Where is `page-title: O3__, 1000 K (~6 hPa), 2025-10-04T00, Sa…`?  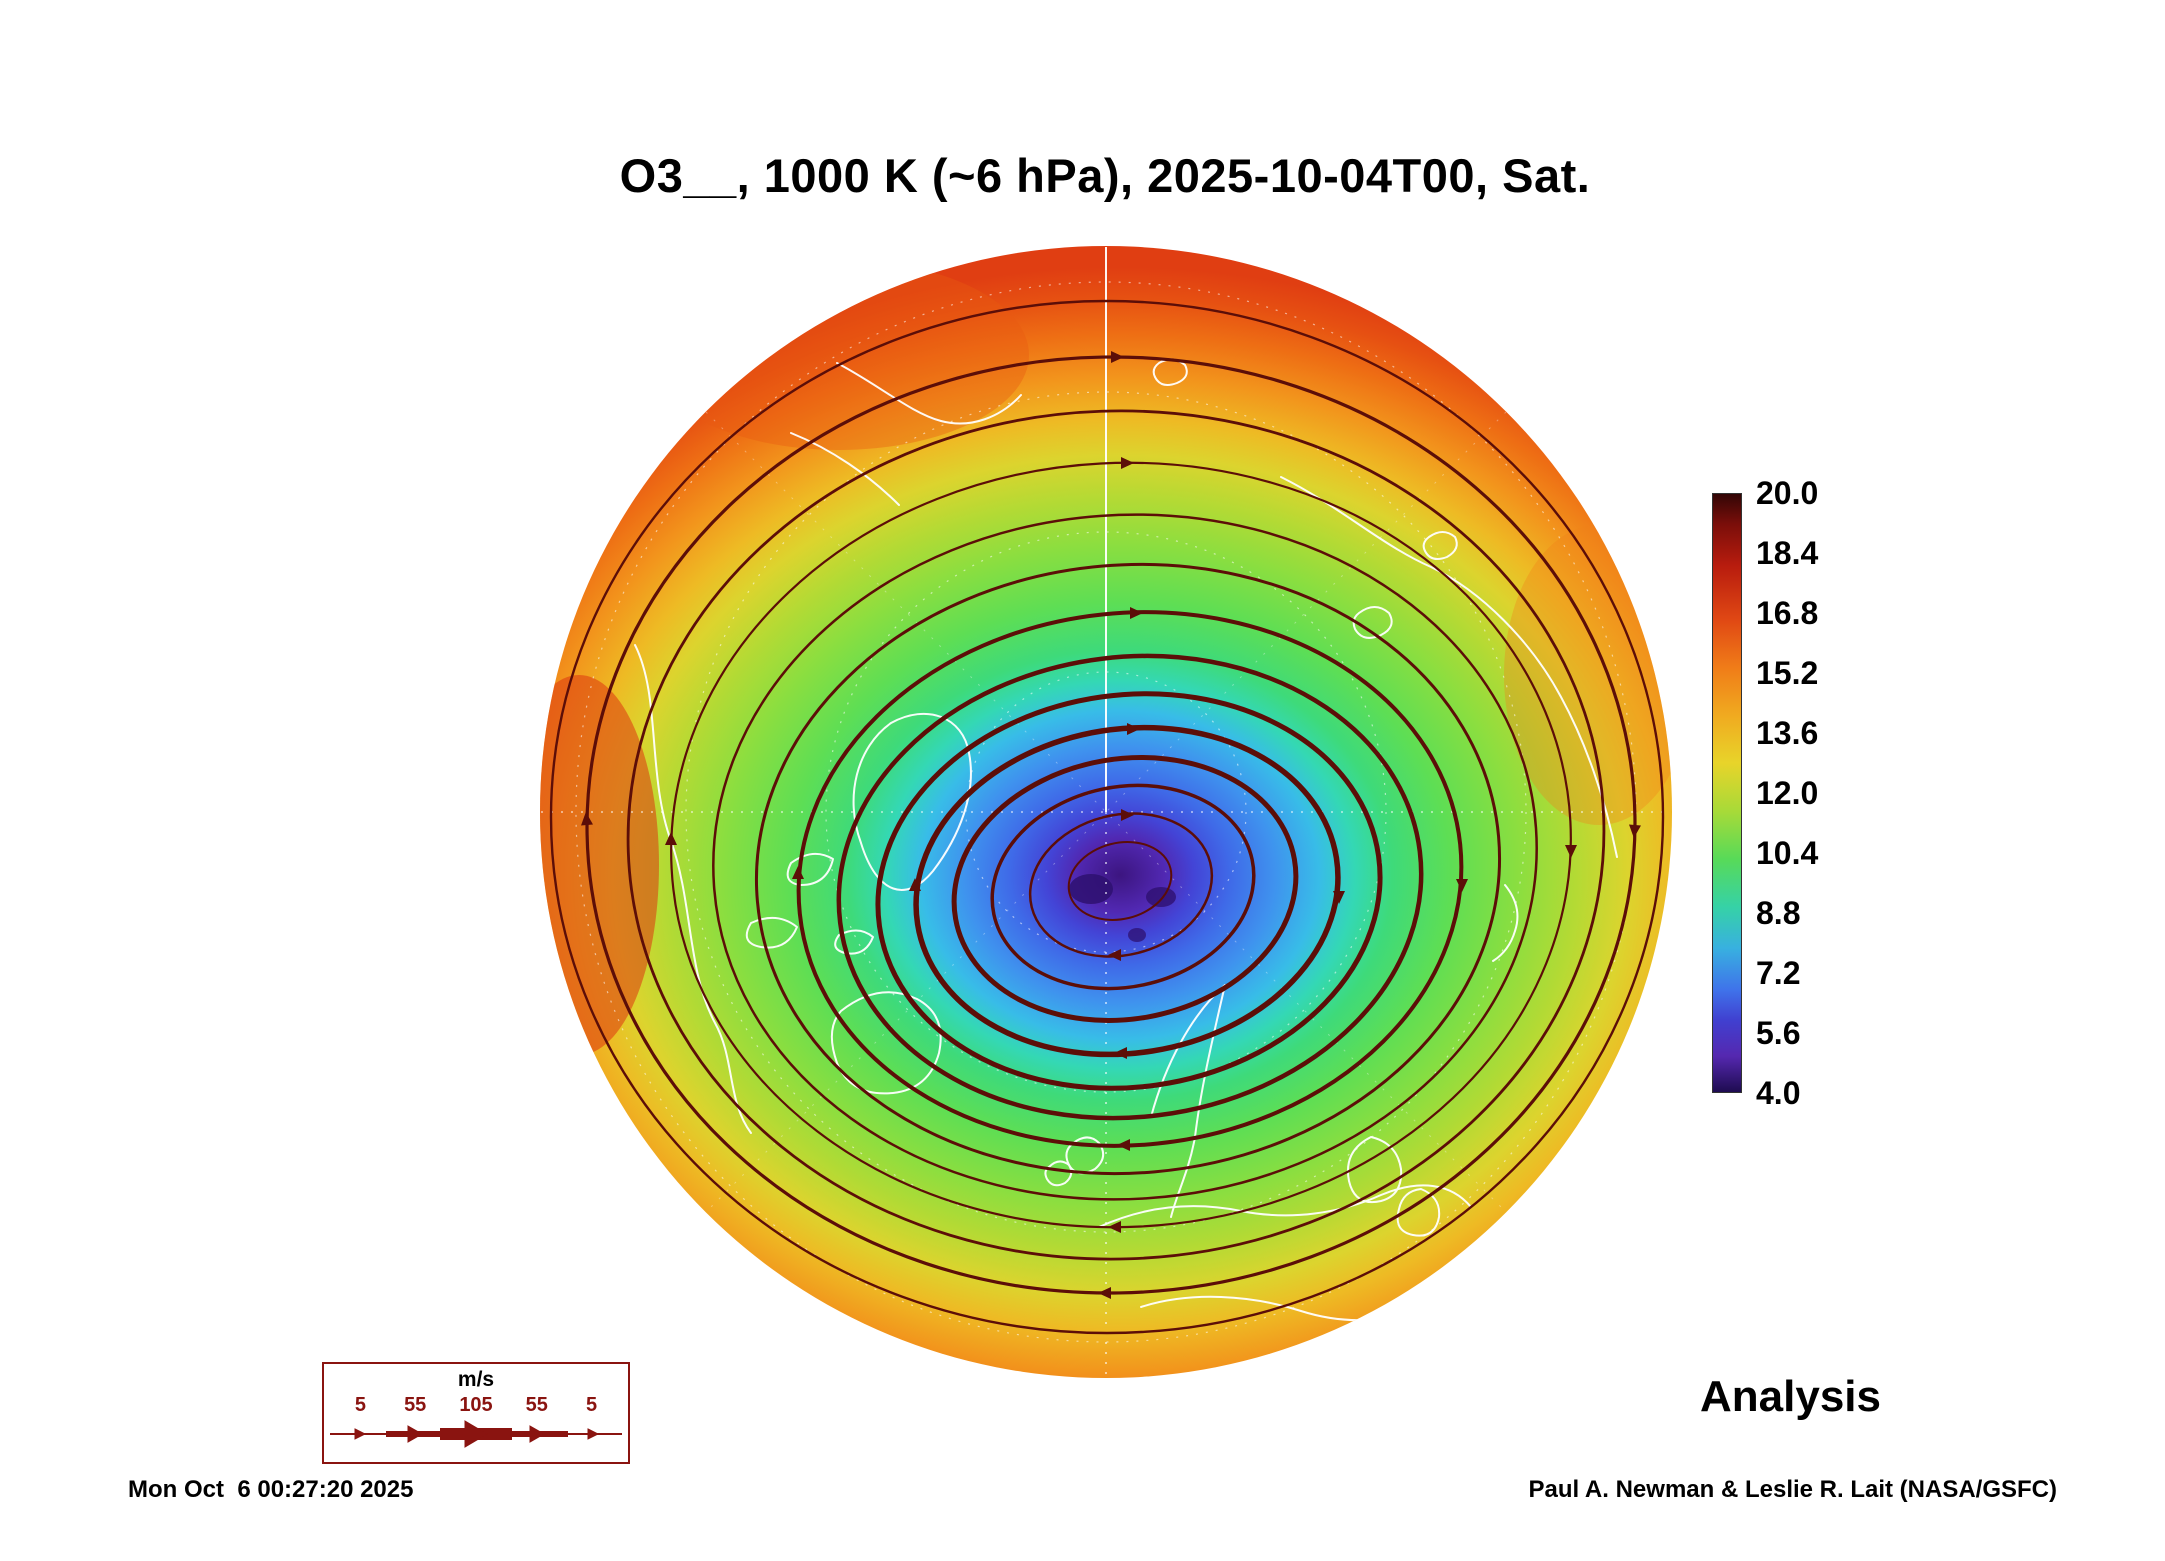
page-title: O3__, 1000 K (~6 hPa), 2025-10-04T00, Sa… is located at coordinates (1105, 175).